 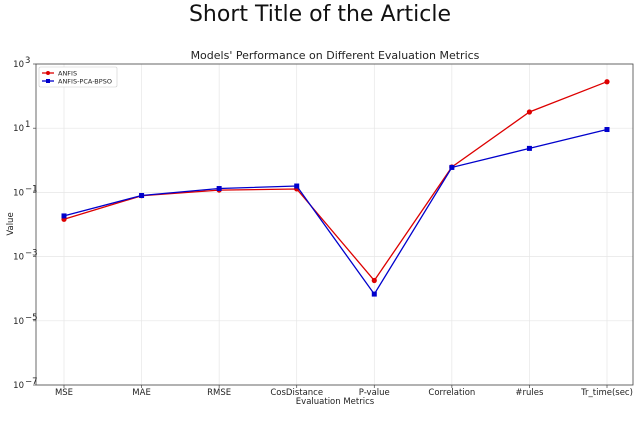 I want to click on y-tick-exponent: −5, so click(x=31, y=318).